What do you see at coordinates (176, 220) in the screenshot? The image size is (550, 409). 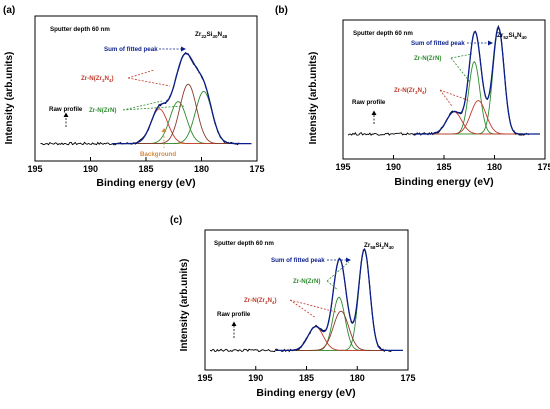 I see `panel-label-c: (c)` at bounding box center [176, 220].